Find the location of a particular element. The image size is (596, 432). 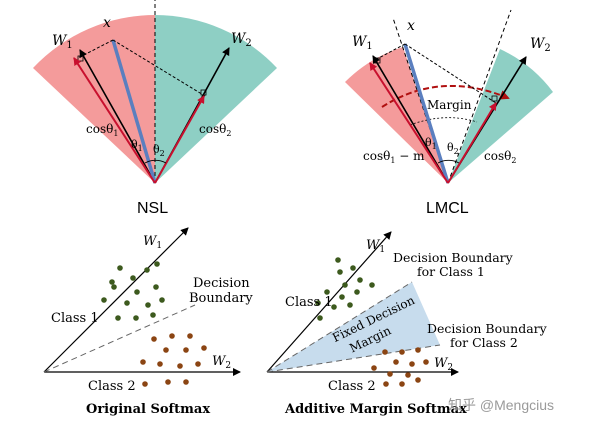

fixed-margin-region is located at coordinates (353, 327).